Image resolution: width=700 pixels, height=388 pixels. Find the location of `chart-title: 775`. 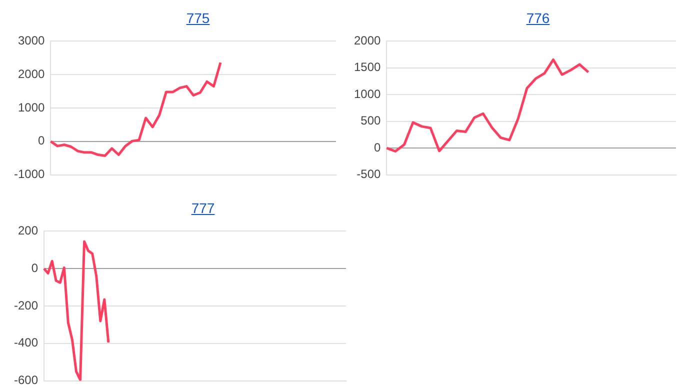

chart-title: 775 is located at coordinates (198, 18).